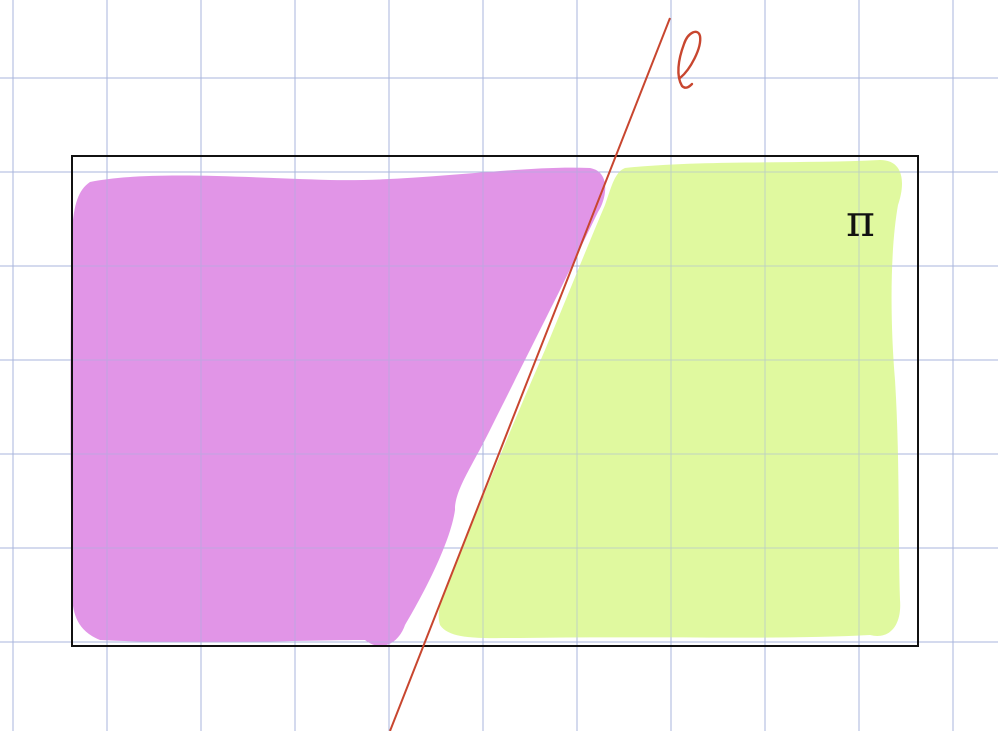  Describe the element at coordinates (860, 221) in the screenshot. I see `plane-label-pi: π` at that location.